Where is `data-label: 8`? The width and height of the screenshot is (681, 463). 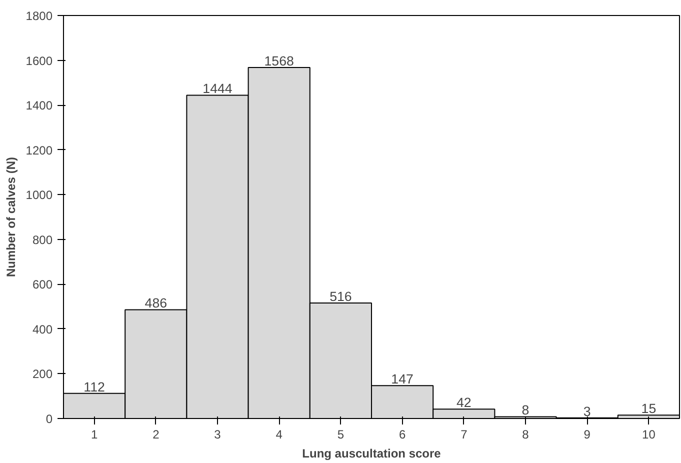 data-label: 8 is located at coordinates (526, 410).